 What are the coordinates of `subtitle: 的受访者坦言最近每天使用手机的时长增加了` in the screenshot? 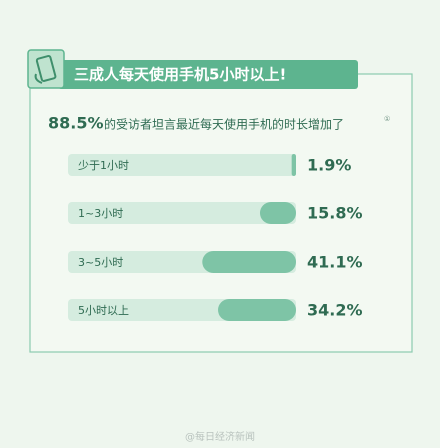 It's located at (224, 124).